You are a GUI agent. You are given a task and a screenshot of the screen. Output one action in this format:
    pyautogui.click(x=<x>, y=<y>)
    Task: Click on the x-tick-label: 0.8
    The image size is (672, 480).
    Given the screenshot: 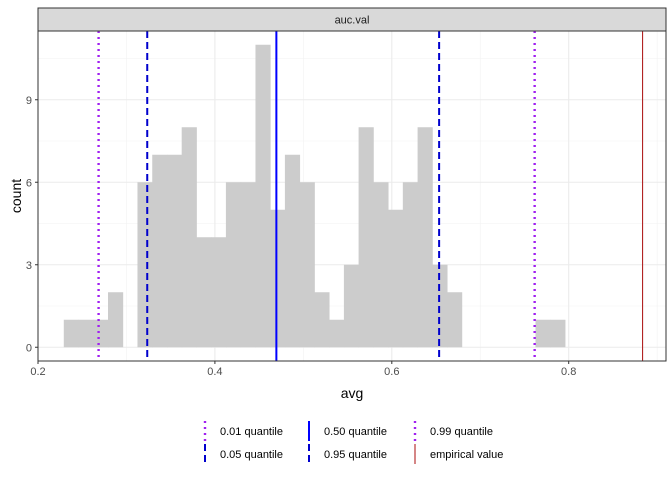 What is the action you would take?
    pyautogui.click(x=568, y=372)
    